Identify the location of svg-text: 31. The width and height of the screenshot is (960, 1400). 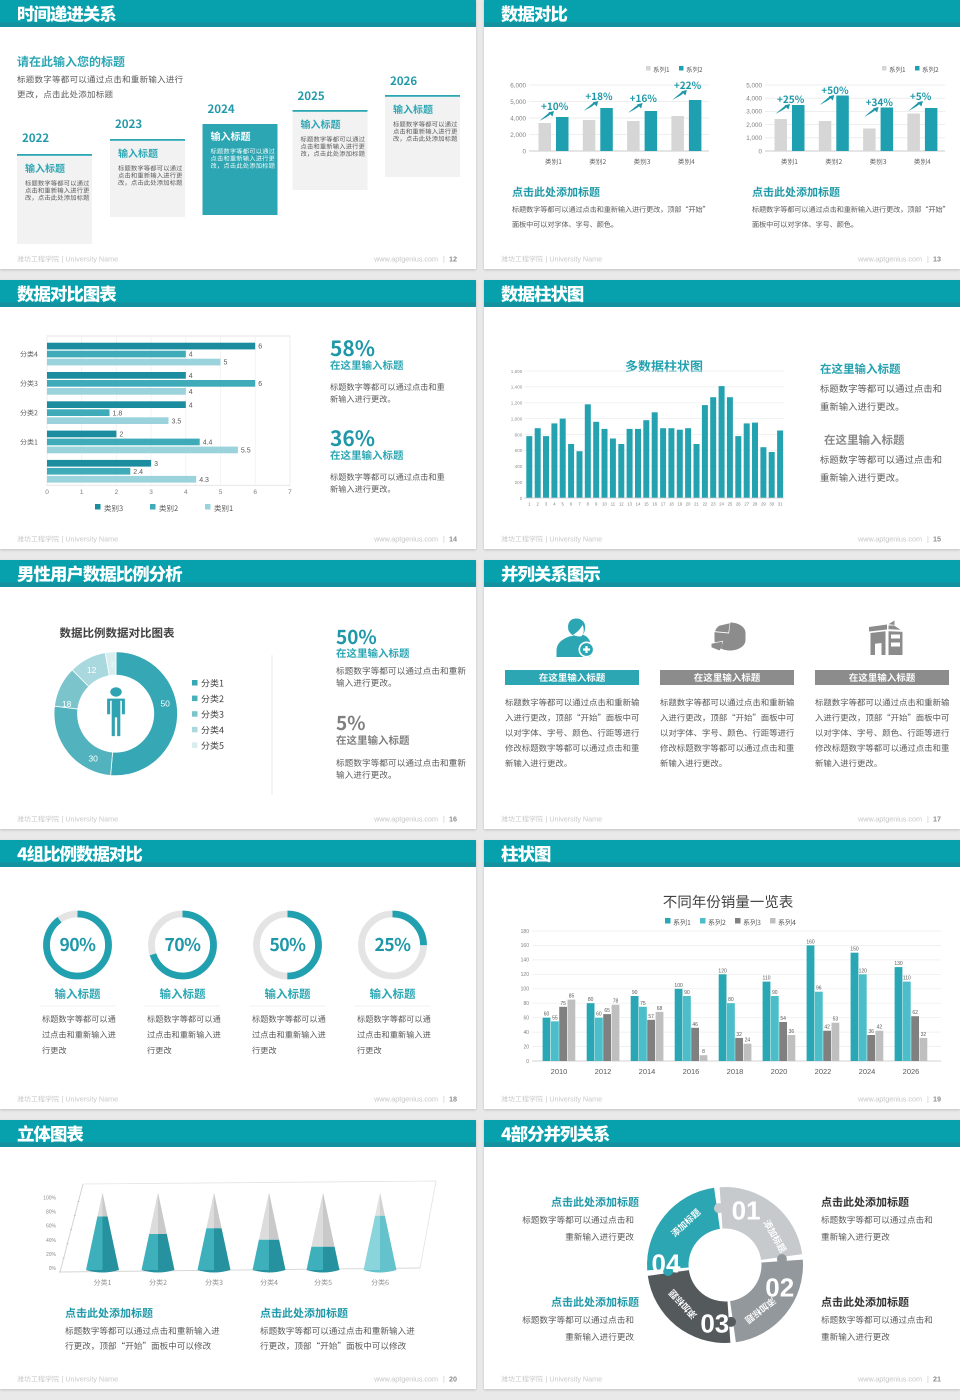
(780, 504).